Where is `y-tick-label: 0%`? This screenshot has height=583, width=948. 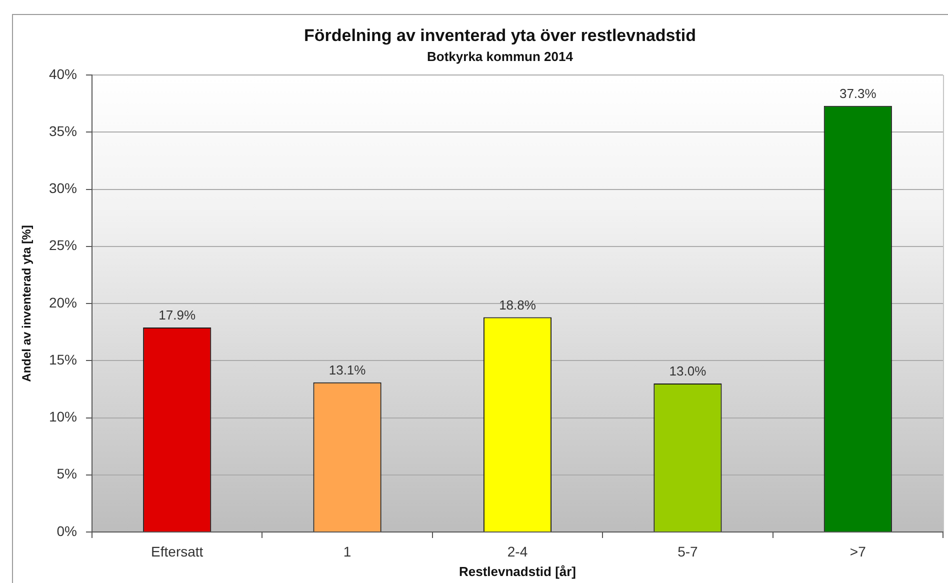 y-tick-label: 0% is located at coordinates (66, 530).